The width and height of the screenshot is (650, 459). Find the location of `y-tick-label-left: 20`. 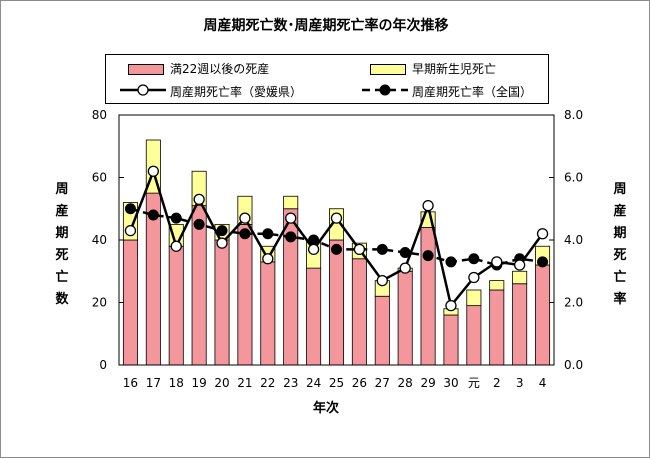

y-tick-label-left: 20 is located at coordinates (99, 303).